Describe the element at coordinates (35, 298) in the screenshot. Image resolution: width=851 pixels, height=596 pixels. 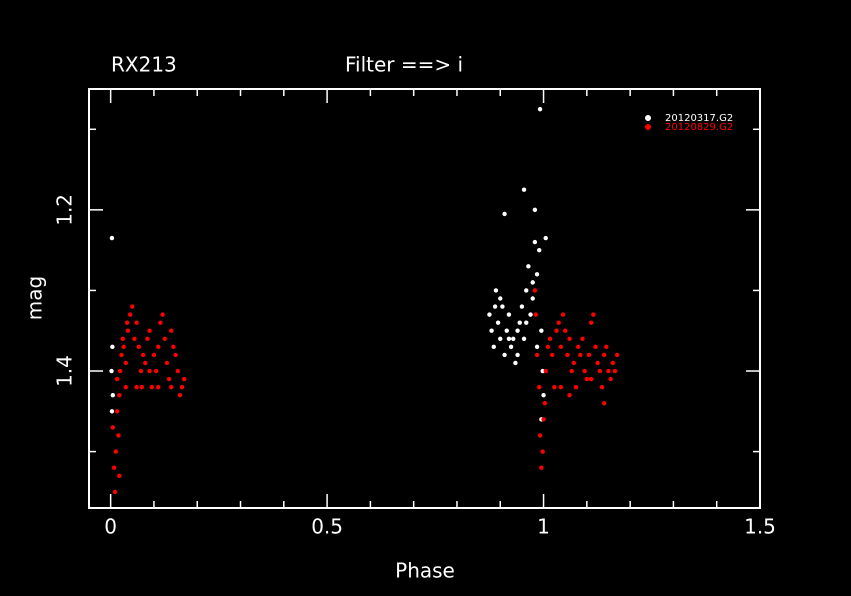
I see `y-axis-label: mag` at that location.